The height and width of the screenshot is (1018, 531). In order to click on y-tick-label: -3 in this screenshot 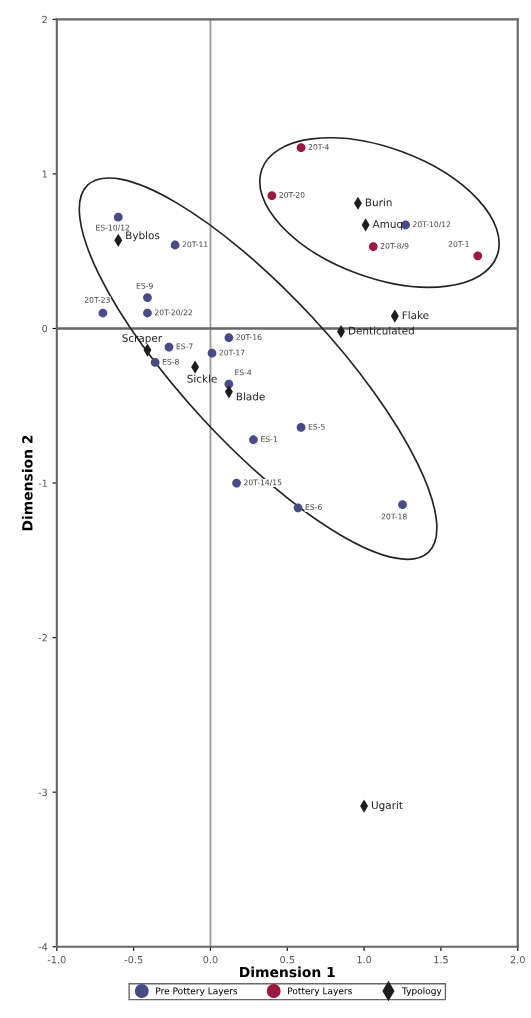, I will do `click(43, 792)`.